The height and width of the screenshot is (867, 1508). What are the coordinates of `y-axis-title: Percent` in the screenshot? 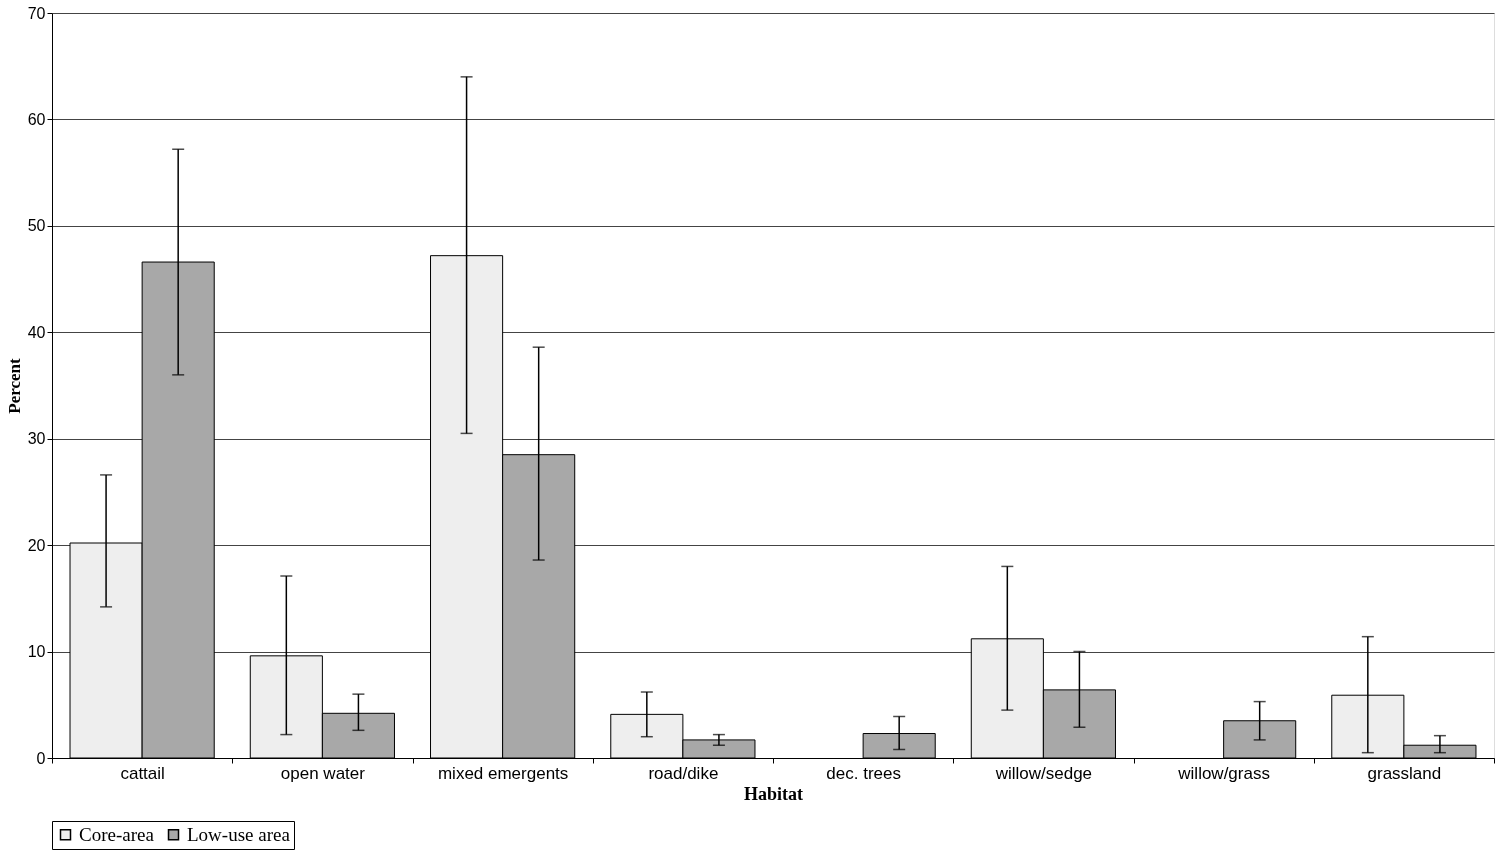 It's located at (14, 385).